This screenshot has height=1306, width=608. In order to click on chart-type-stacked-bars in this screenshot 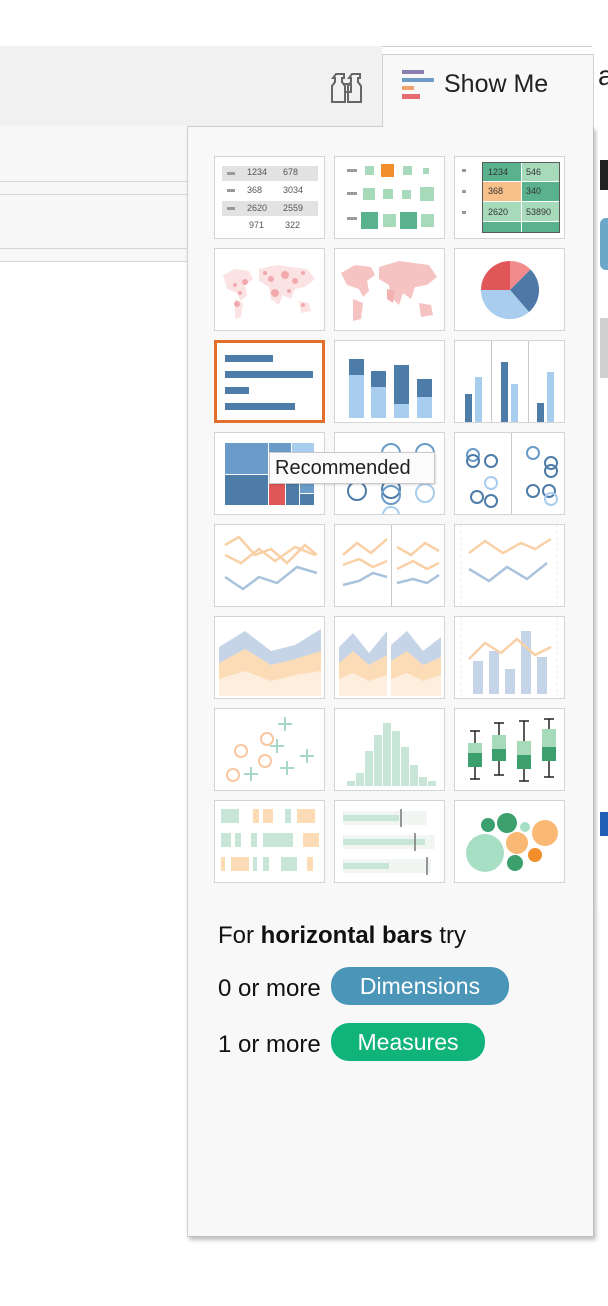, I will do `click(389, 381)`.